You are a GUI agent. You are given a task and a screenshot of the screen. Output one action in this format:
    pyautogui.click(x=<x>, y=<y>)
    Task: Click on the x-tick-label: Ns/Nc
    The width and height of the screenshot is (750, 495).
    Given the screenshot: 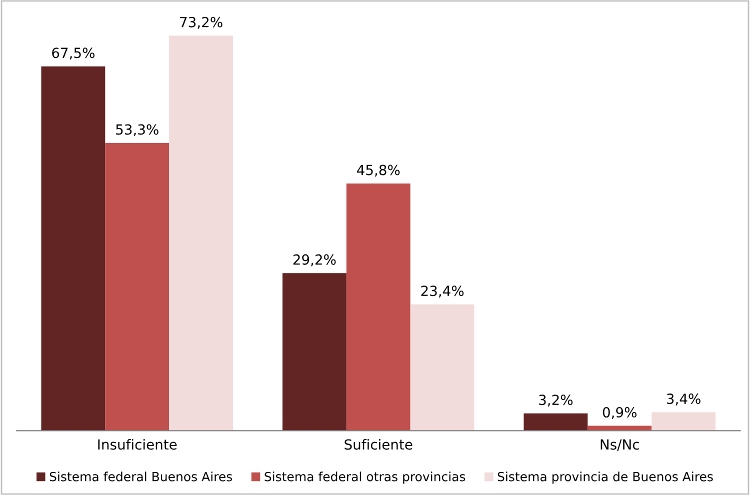 What is the action you would take?
    pyautogui.click(x=619, y=445)
    